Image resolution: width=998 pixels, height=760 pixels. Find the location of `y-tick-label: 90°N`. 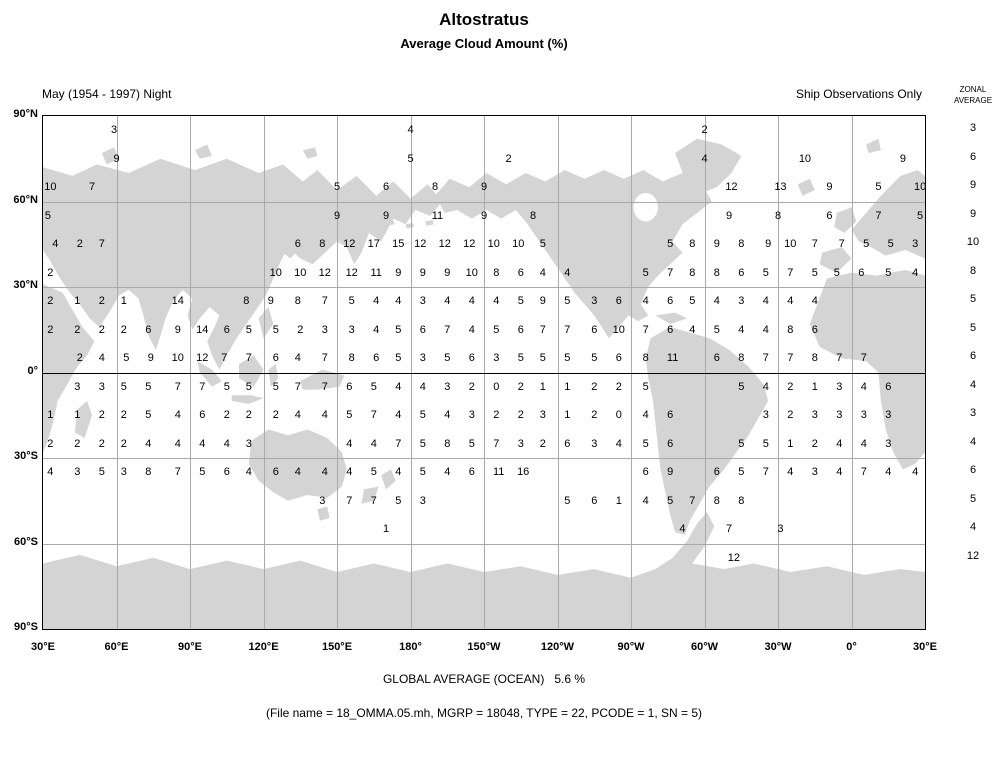

y-tick-label: 90°N is located at coordinates (25, 114).